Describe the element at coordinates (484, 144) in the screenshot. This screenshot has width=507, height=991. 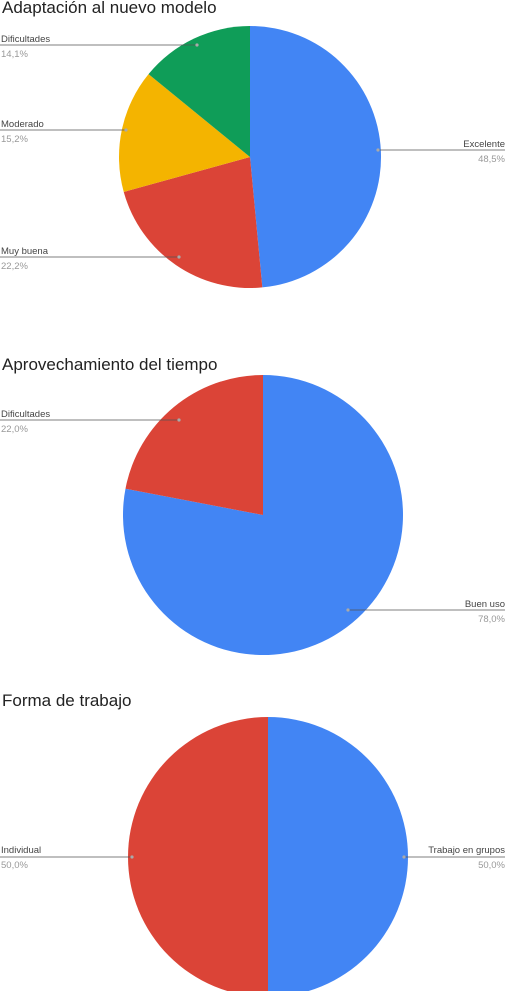
I see `slice-label: Excelente` at that location.